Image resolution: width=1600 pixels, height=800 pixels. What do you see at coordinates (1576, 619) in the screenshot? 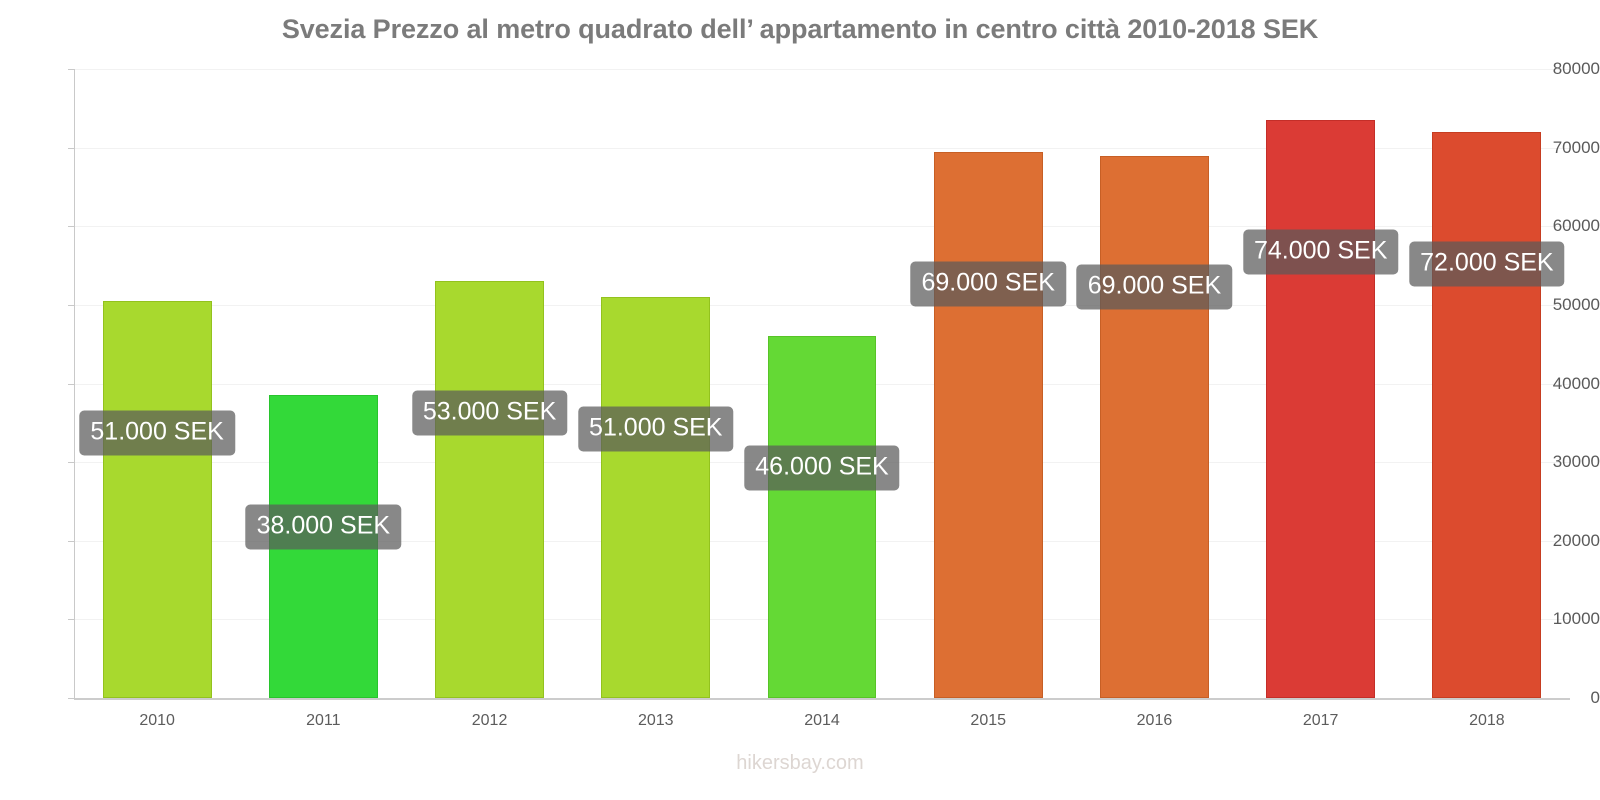
I see `y-tick-label: 10000` at bounding box center [1576, 619].